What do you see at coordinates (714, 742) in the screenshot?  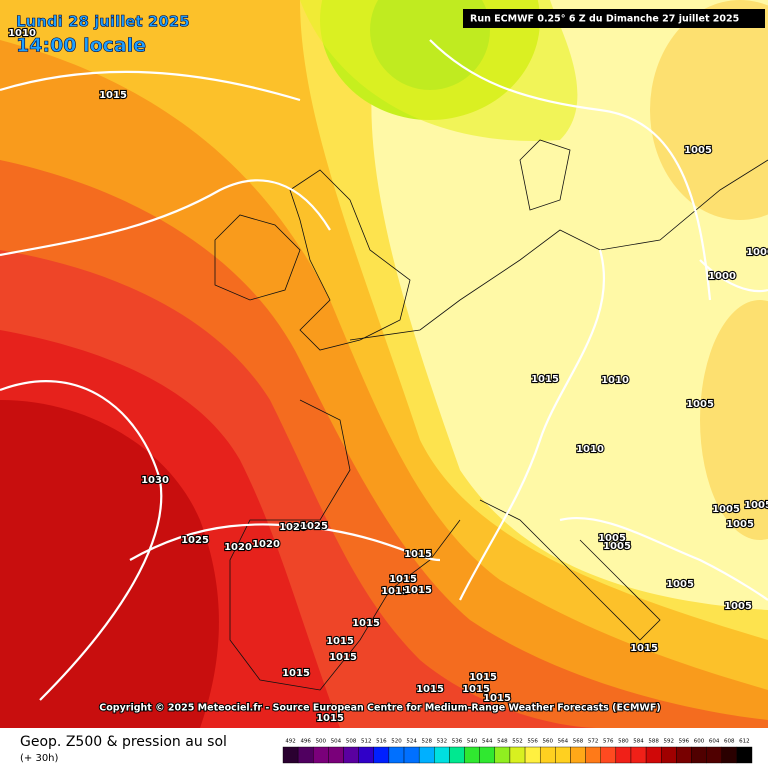 I see `legend-label: 604` at bounding box center [714, 742].